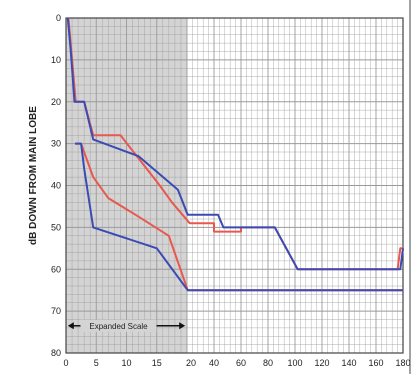 The height and width of the screenshot is (374, 414). Describe the element at coordinates (157, 363) in the screenshot. I see `x-tick-label: 15` at that location.